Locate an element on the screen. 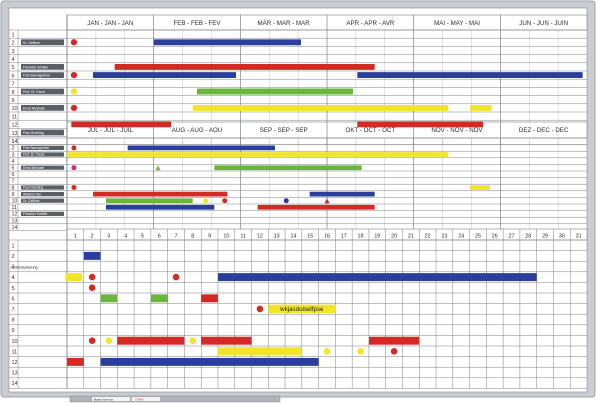 Image resolution: width=596 pixels, height=403 pixels. half1-month-label: MÄR - MAR - MAR is located at coordinates (284, 23).